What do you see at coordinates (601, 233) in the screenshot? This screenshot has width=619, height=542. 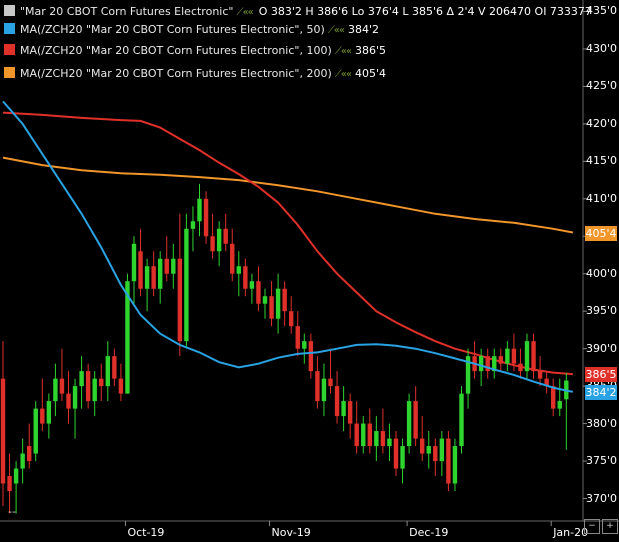 I see `price-tag: 405'4` at bounding box center [601, 233].